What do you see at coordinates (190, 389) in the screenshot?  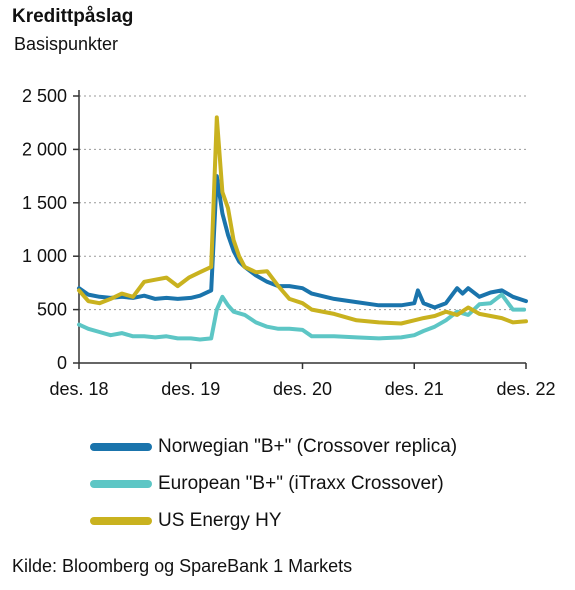 I see `x-tick-label: des. 19` at bounding box center [190, 389].